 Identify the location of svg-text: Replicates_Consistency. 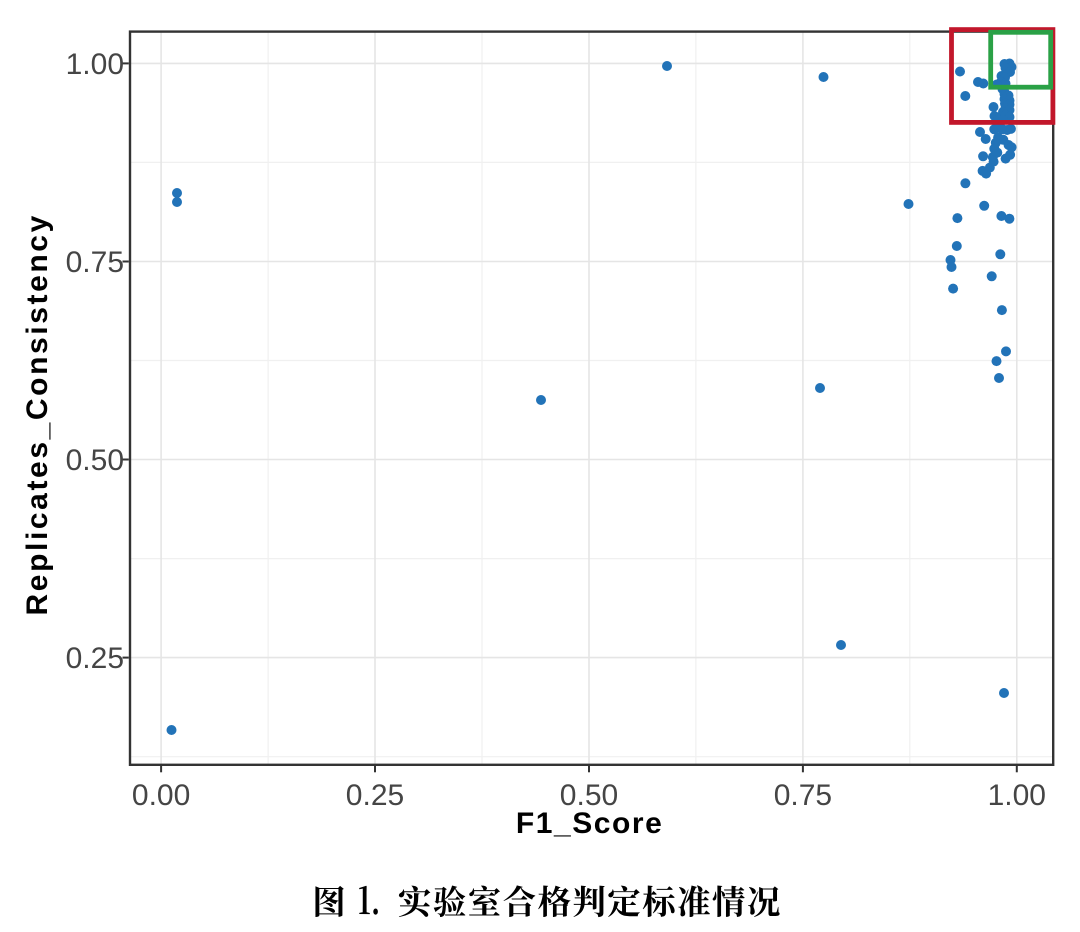
(37, 414).